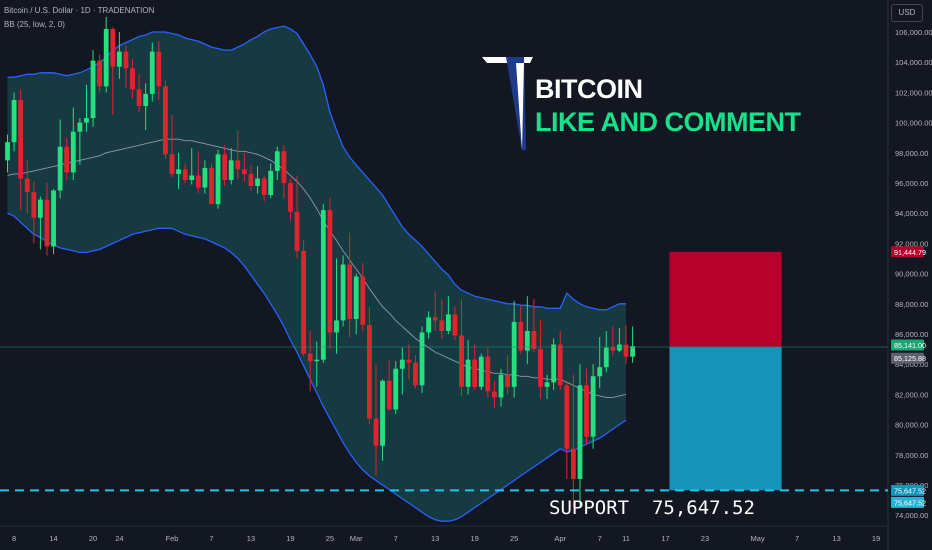 This screenshot has width=932, height=550. Describe the element at coordinates (79, 10) in the screenshot. I see `symbol-header: Bitcoin / U.S. Dollar · 1D · TRADENATION` at that location.